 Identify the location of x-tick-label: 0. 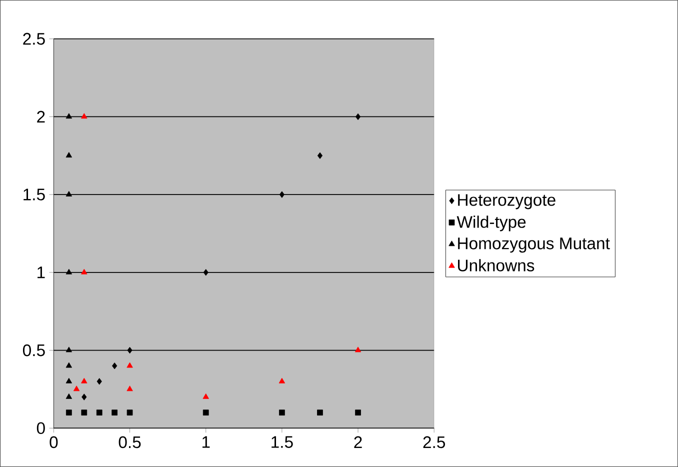
(54, 442).